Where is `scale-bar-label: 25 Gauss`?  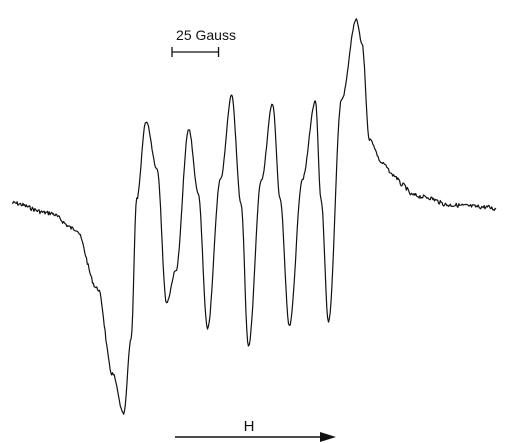
scale-bar-label: 25 Gauss is located at coordinates (206, 35).